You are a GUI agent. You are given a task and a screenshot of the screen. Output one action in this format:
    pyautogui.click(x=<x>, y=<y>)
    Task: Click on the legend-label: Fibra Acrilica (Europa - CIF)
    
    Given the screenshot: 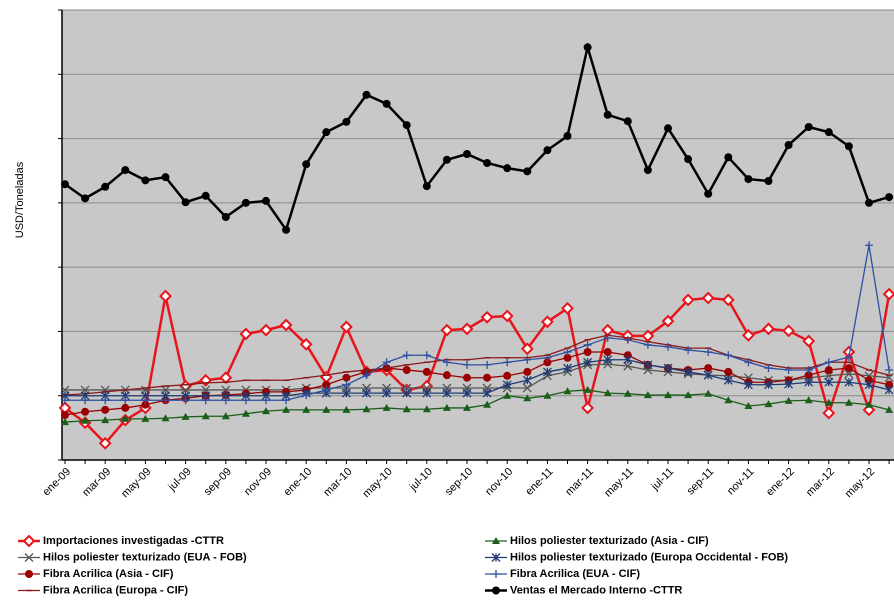 What is the action you would take?
    pyautogui.click(x=115, y=590)
    